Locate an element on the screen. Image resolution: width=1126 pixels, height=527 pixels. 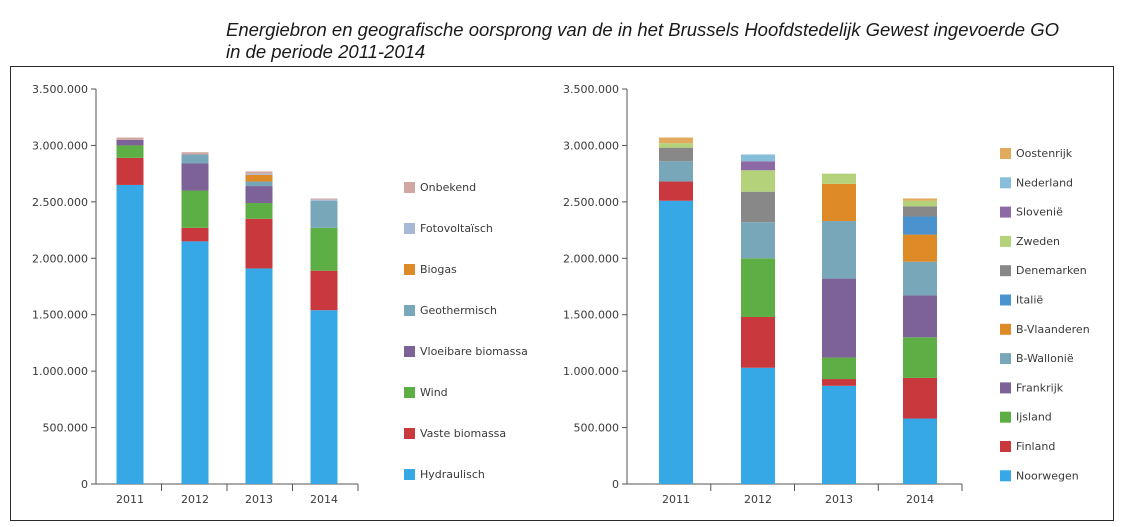
legend-label: Frankrijk is located at coordinates (1040, 387).